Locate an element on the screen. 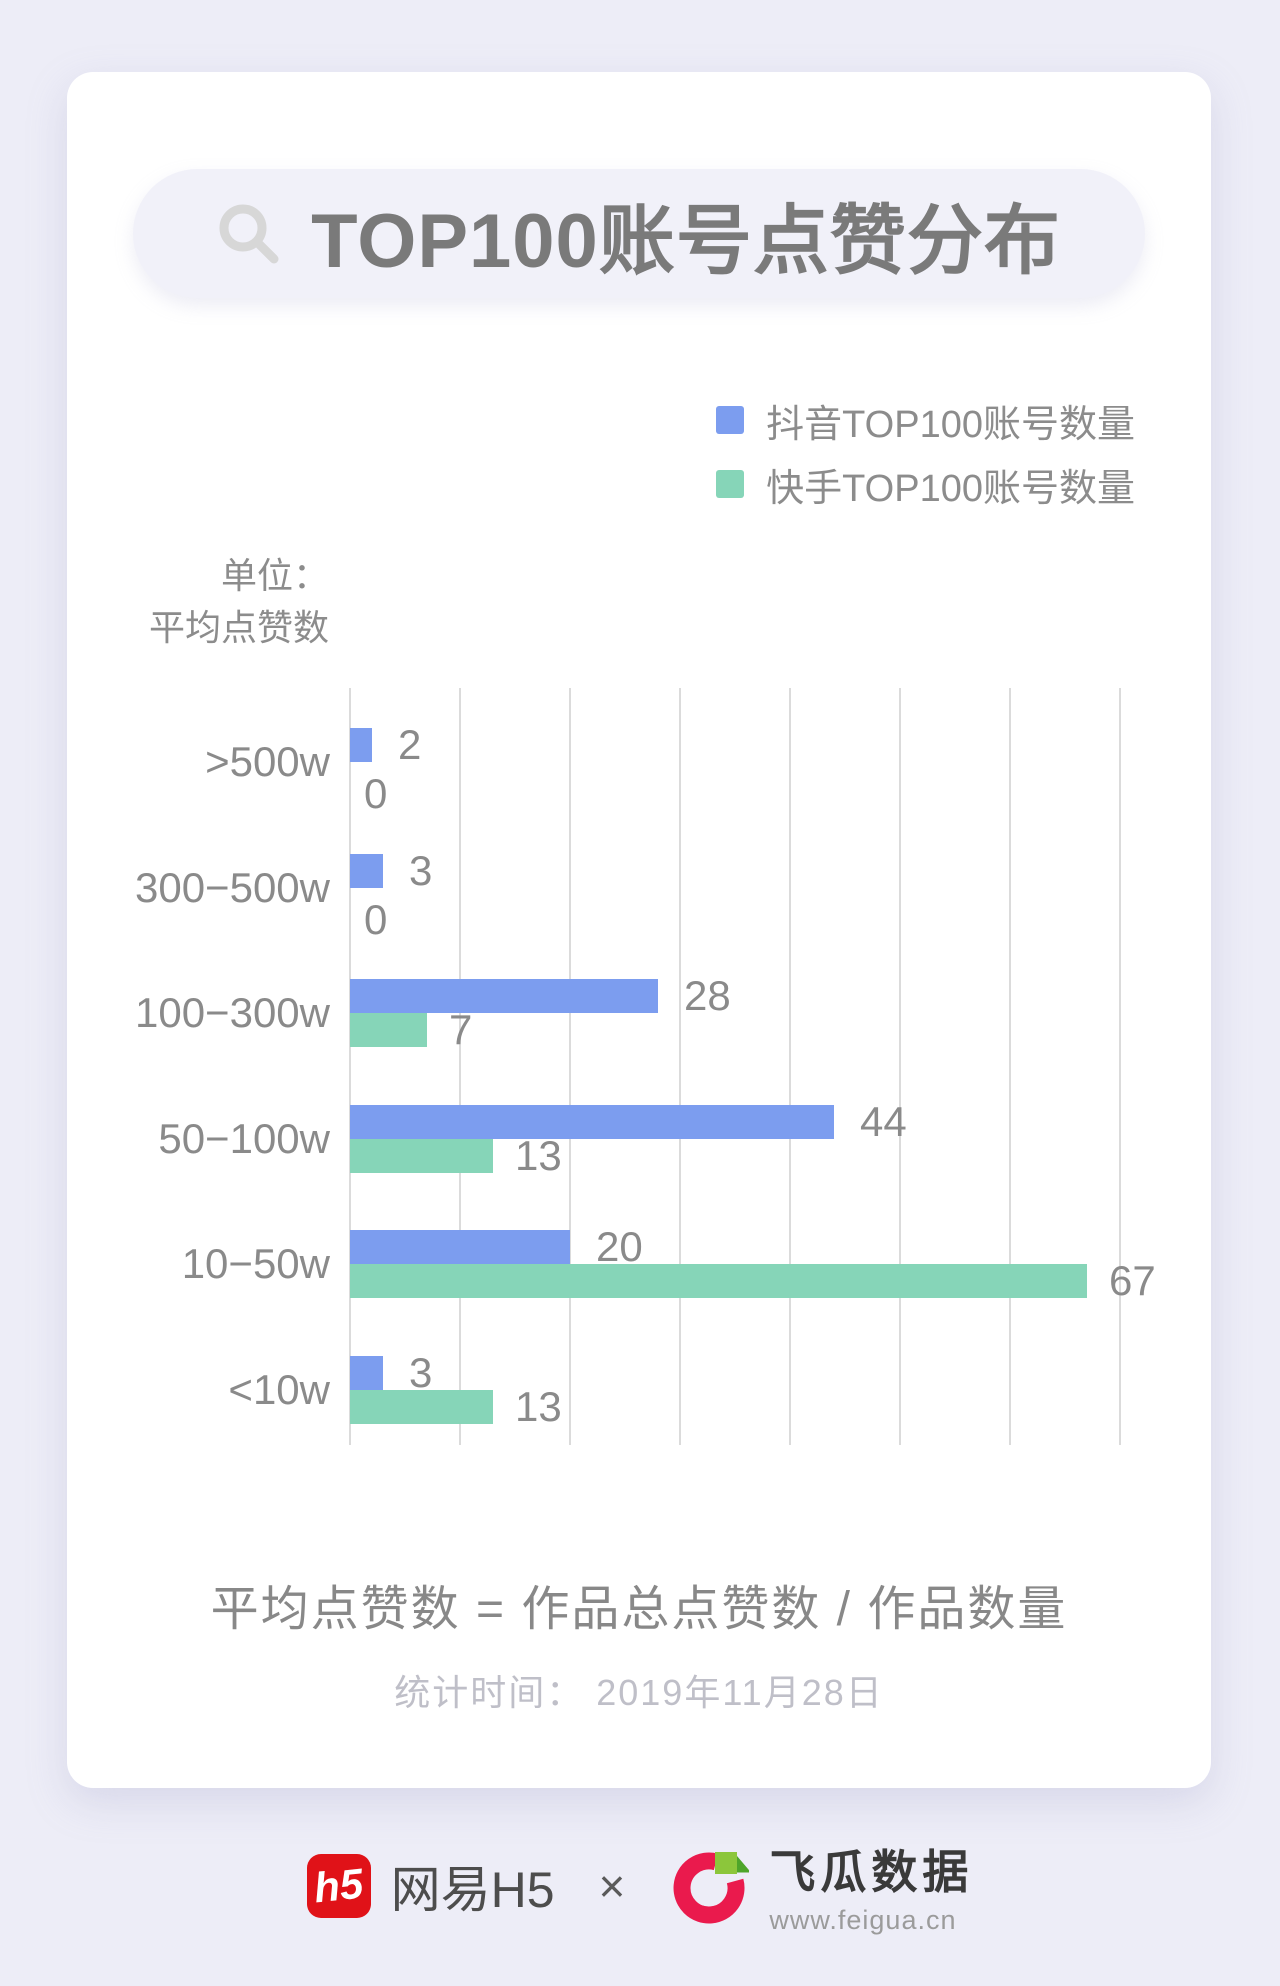 This screenshot has width=1280, height=1986. unit-label-line1: 单位： is located at coordinates (274, 575).